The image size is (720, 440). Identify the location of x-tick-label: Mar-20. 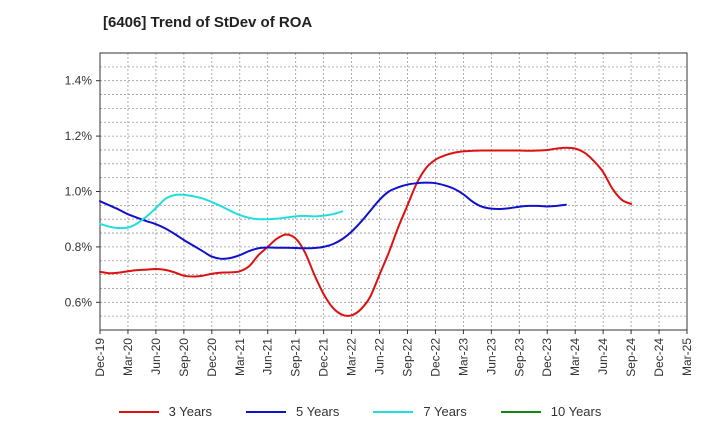
(128, 357).